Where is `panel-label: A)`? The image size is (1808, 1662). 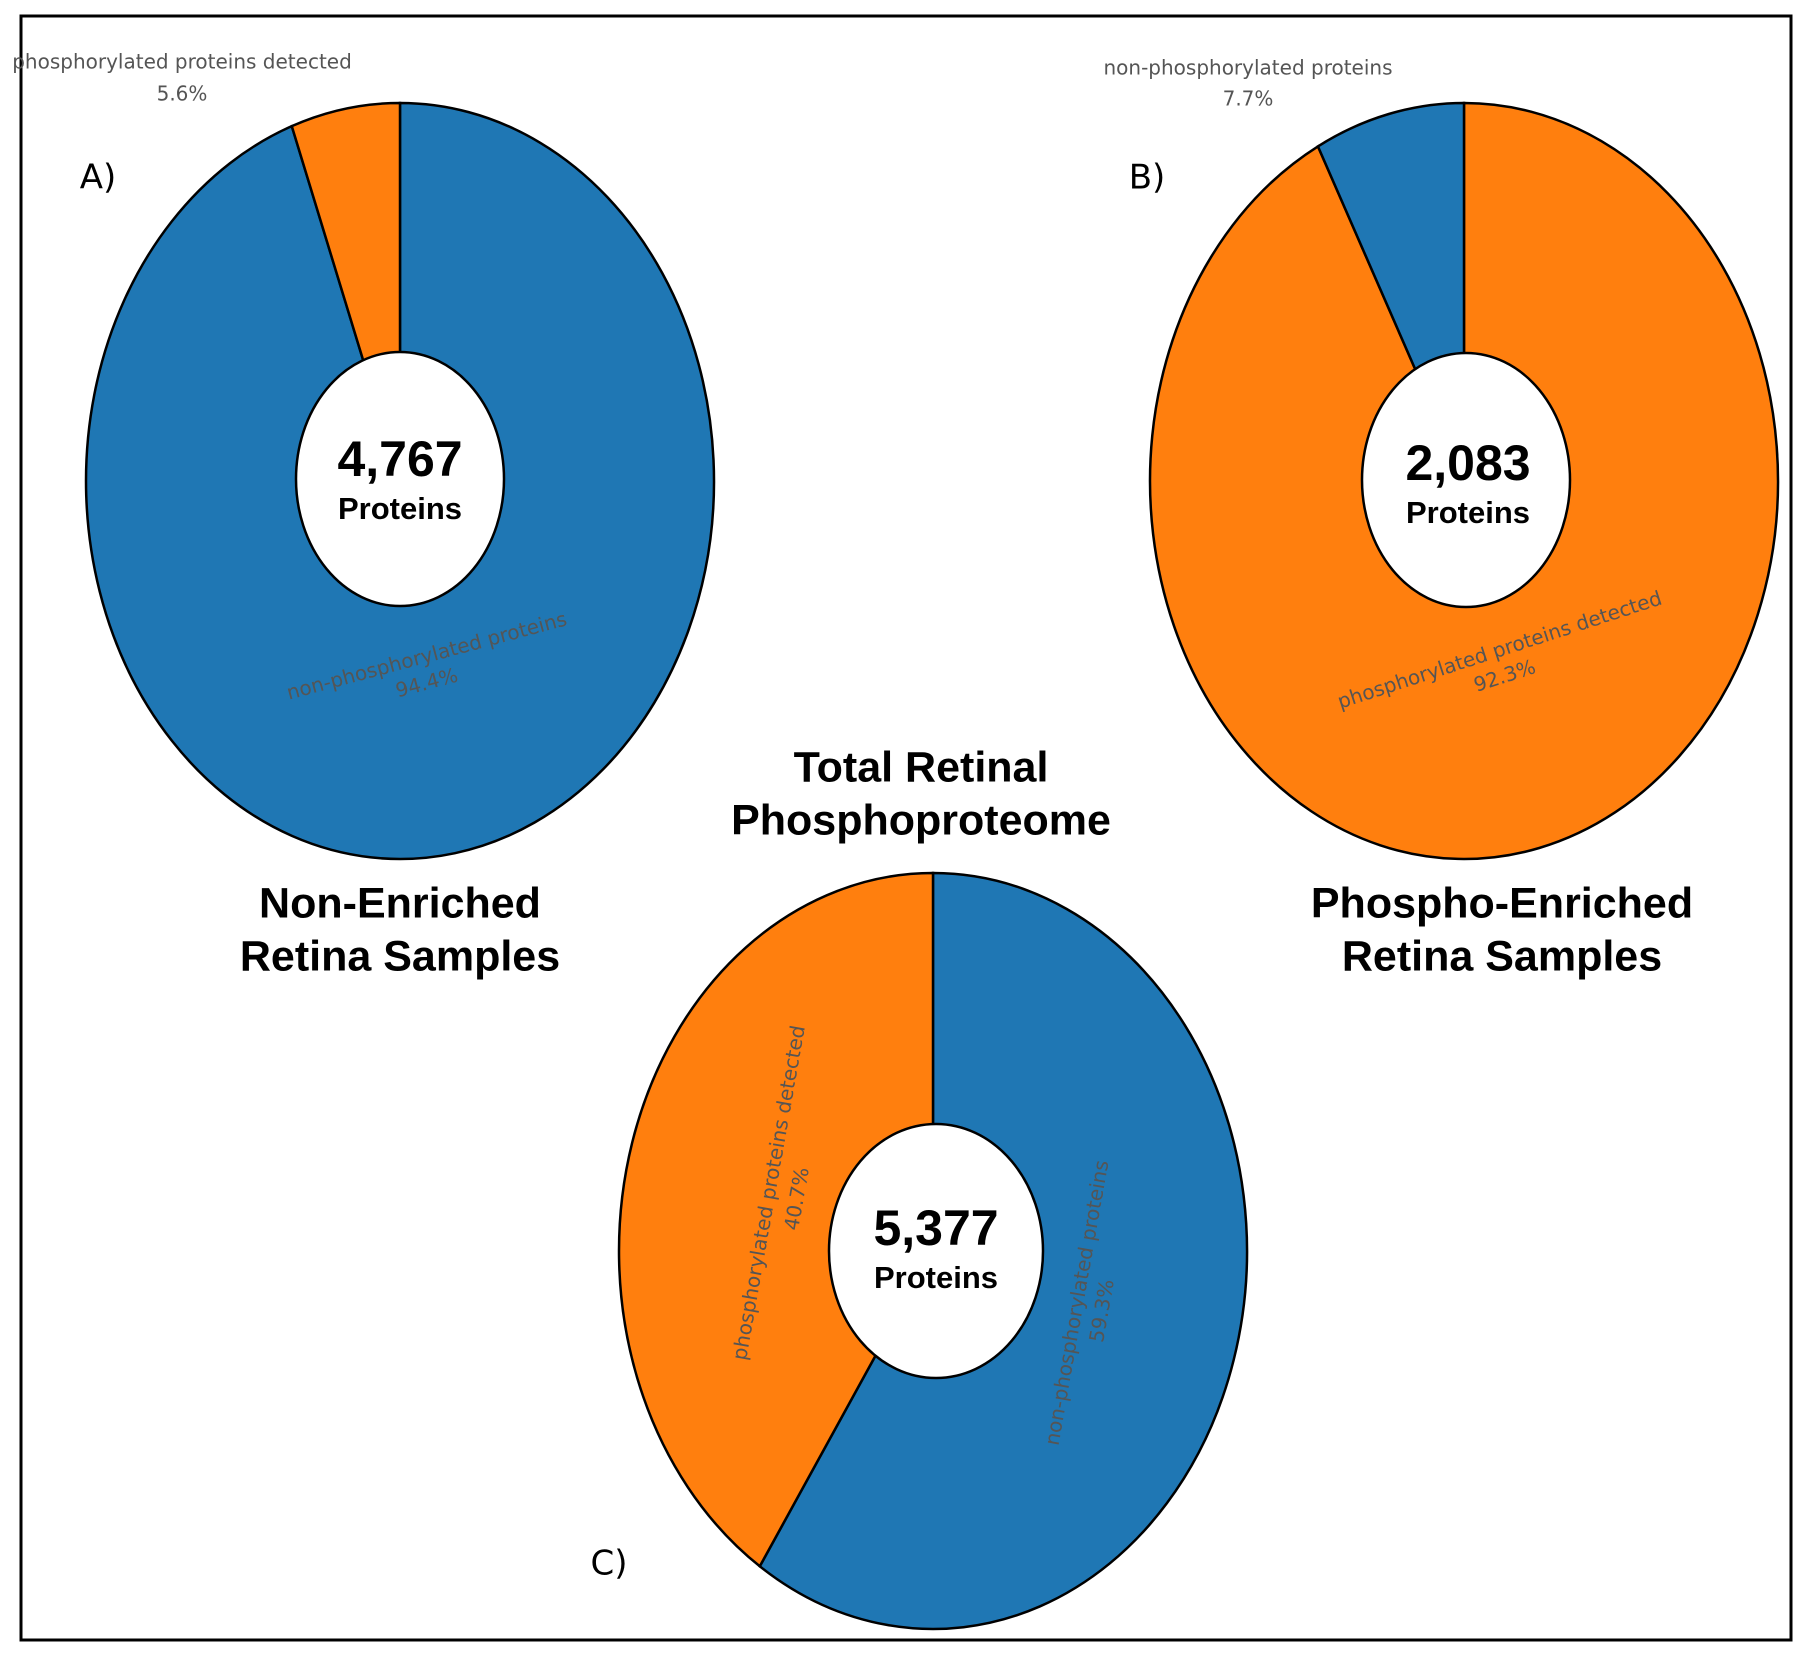 panel-label: A) is located at coordinates (98, 178).